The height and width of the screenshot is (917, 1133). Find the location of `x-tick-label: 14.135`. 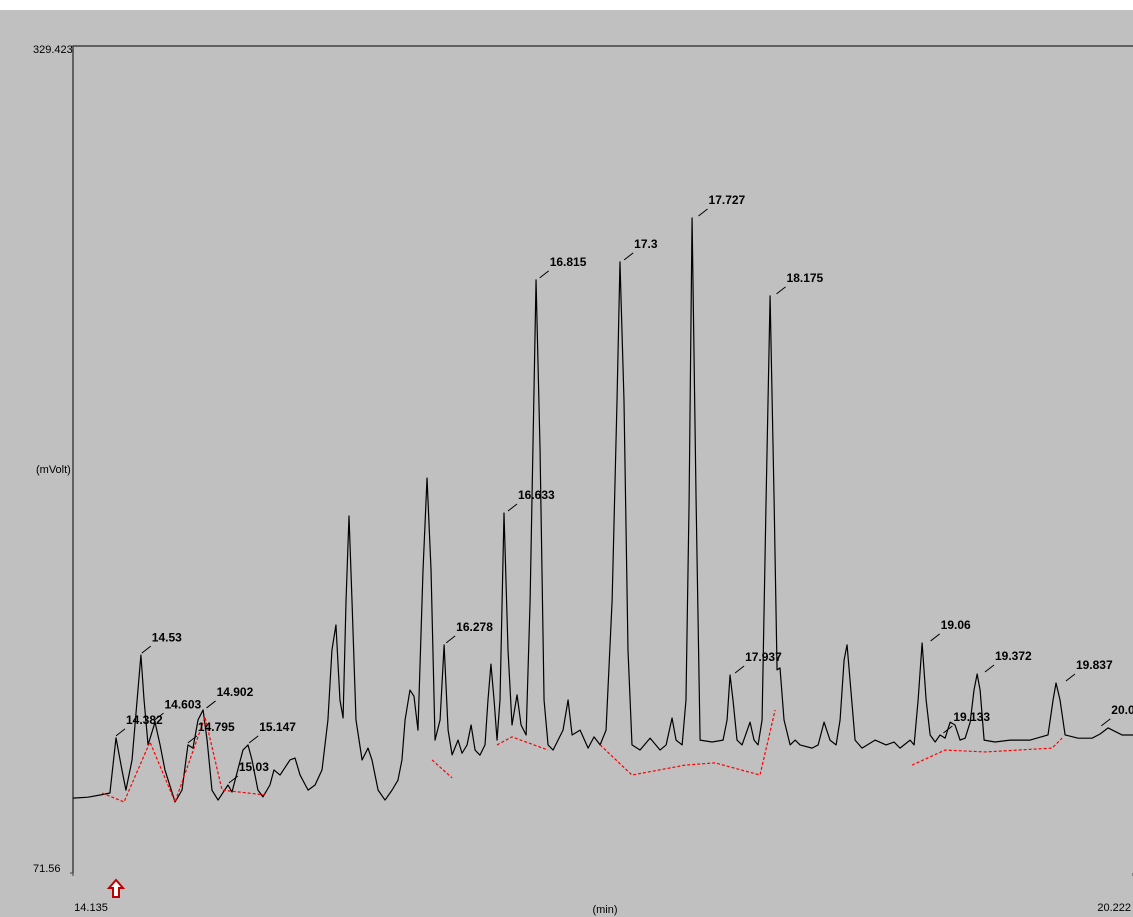

x-tick-label: 14.135 is located at coordinates (91, 908).